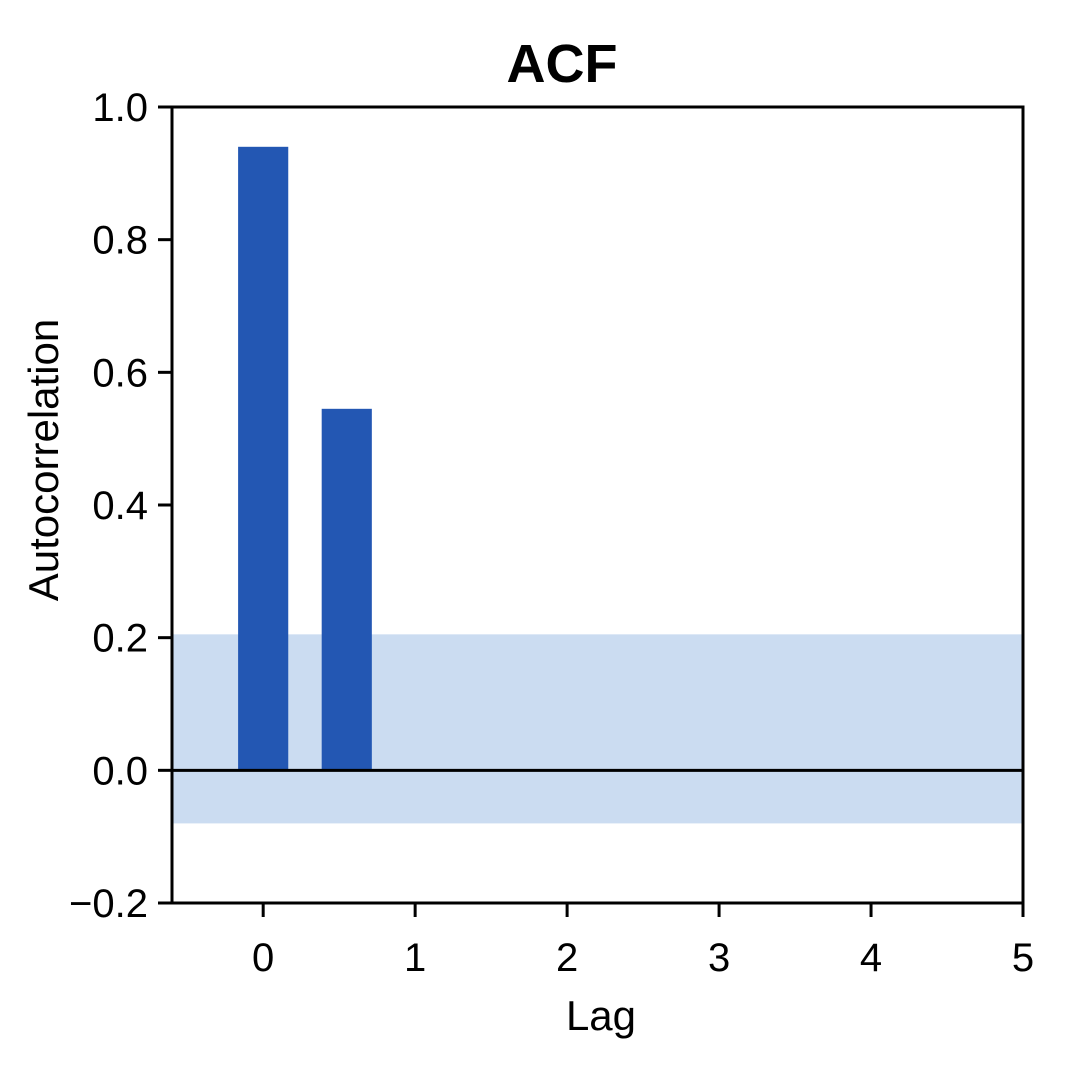 This screenshot has height=1079, width=1081. Describe the element at coordinates (120, 771) in the screenshot. I see `y-tick-label: 0.0` at that location.